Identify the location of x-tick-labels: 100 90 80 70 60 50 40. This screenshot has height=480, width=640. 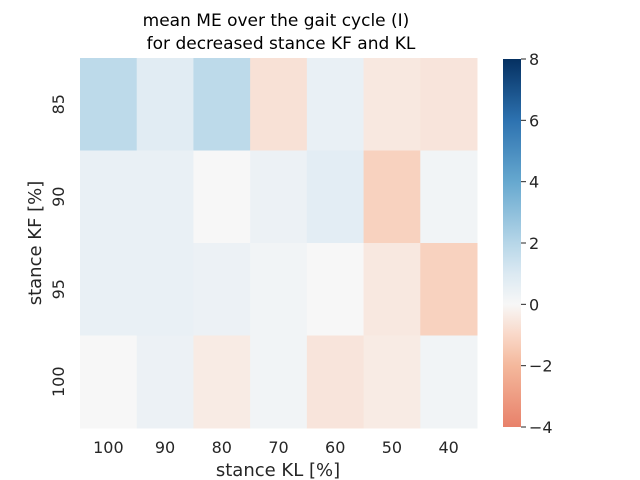
(276, 447).